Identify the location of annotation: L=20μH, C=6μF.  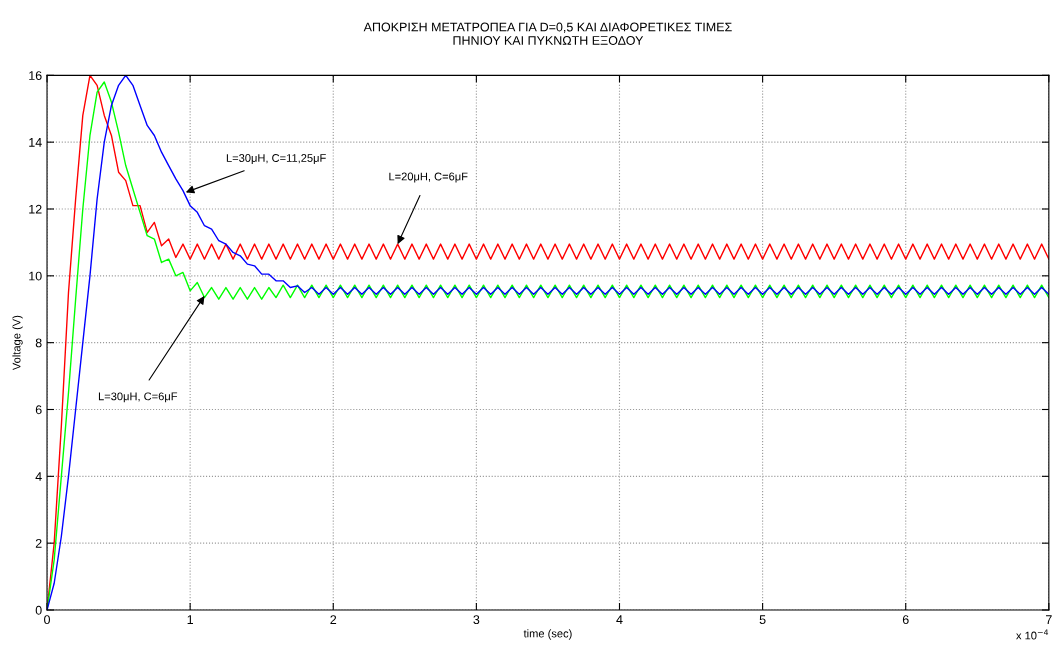
(428, 177).